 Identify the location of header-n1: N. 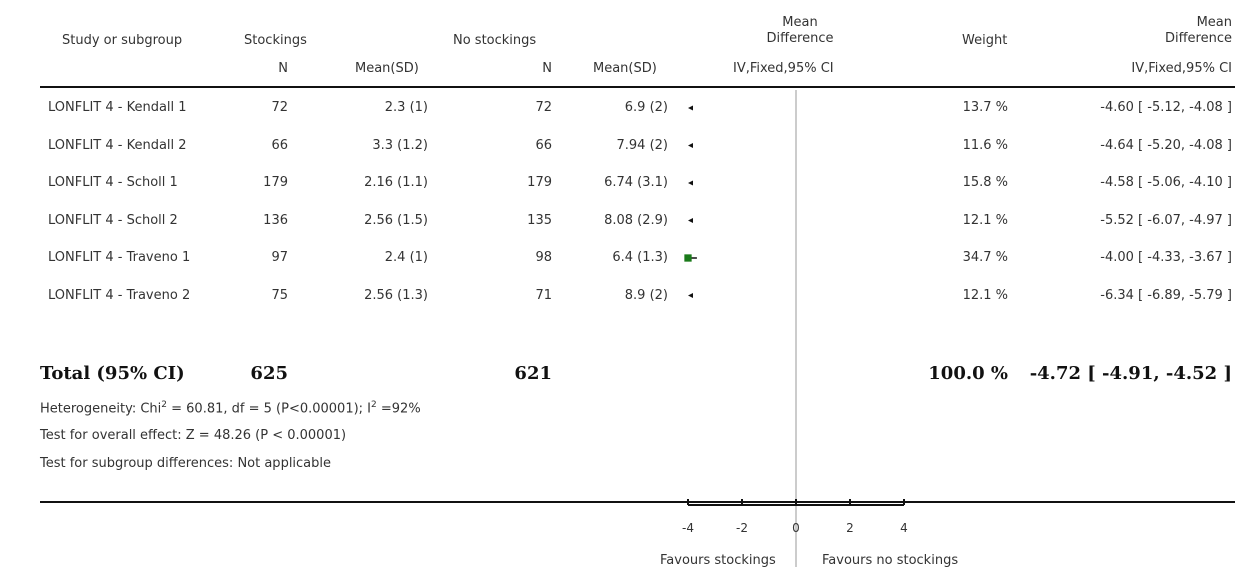
(283, 68).